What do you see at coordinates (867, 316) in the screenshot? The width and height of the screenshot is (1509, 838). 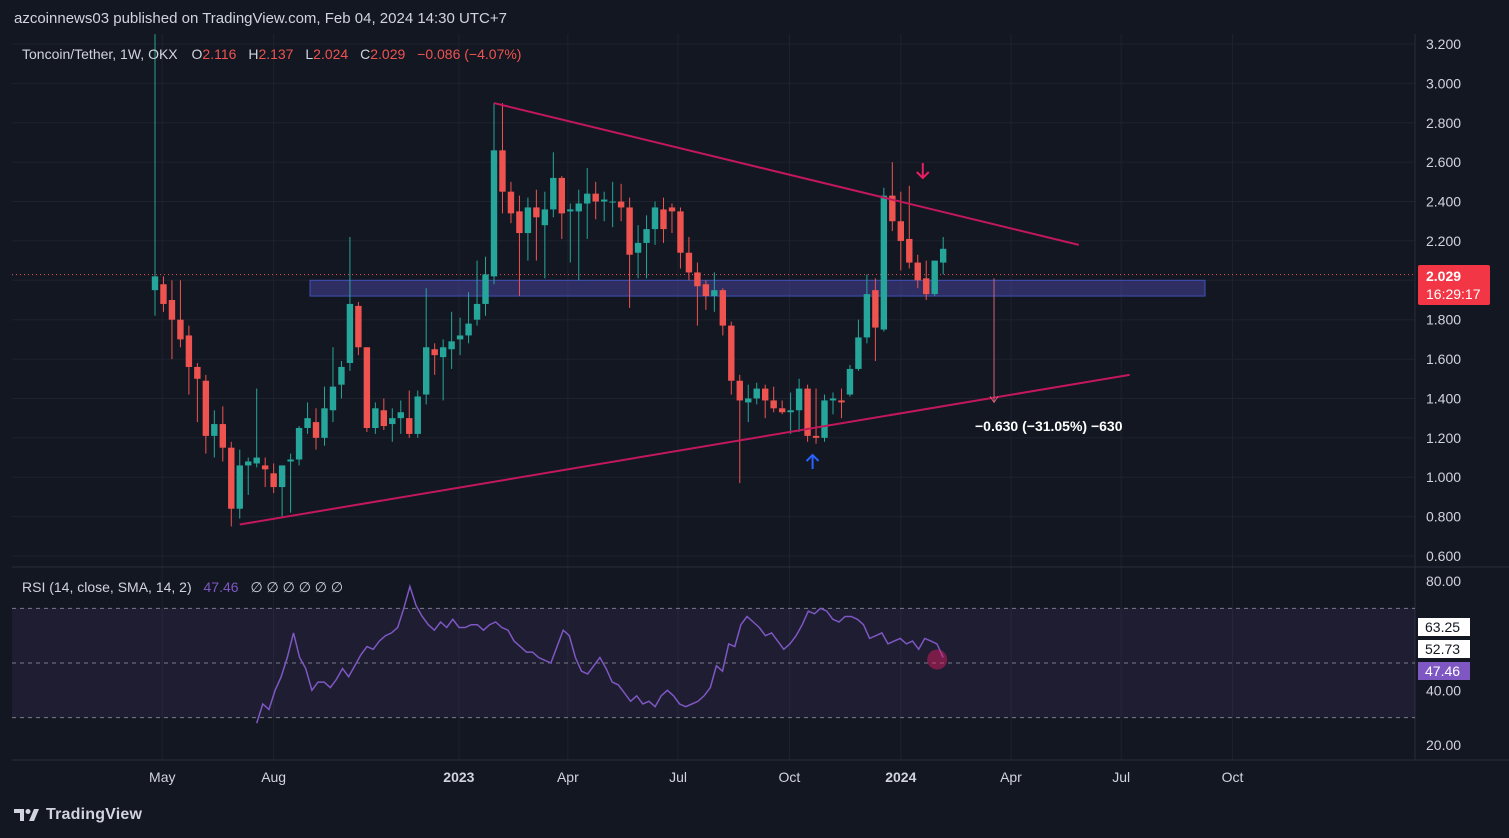 I see `signal-arrows` at bounding box center [867, 316].